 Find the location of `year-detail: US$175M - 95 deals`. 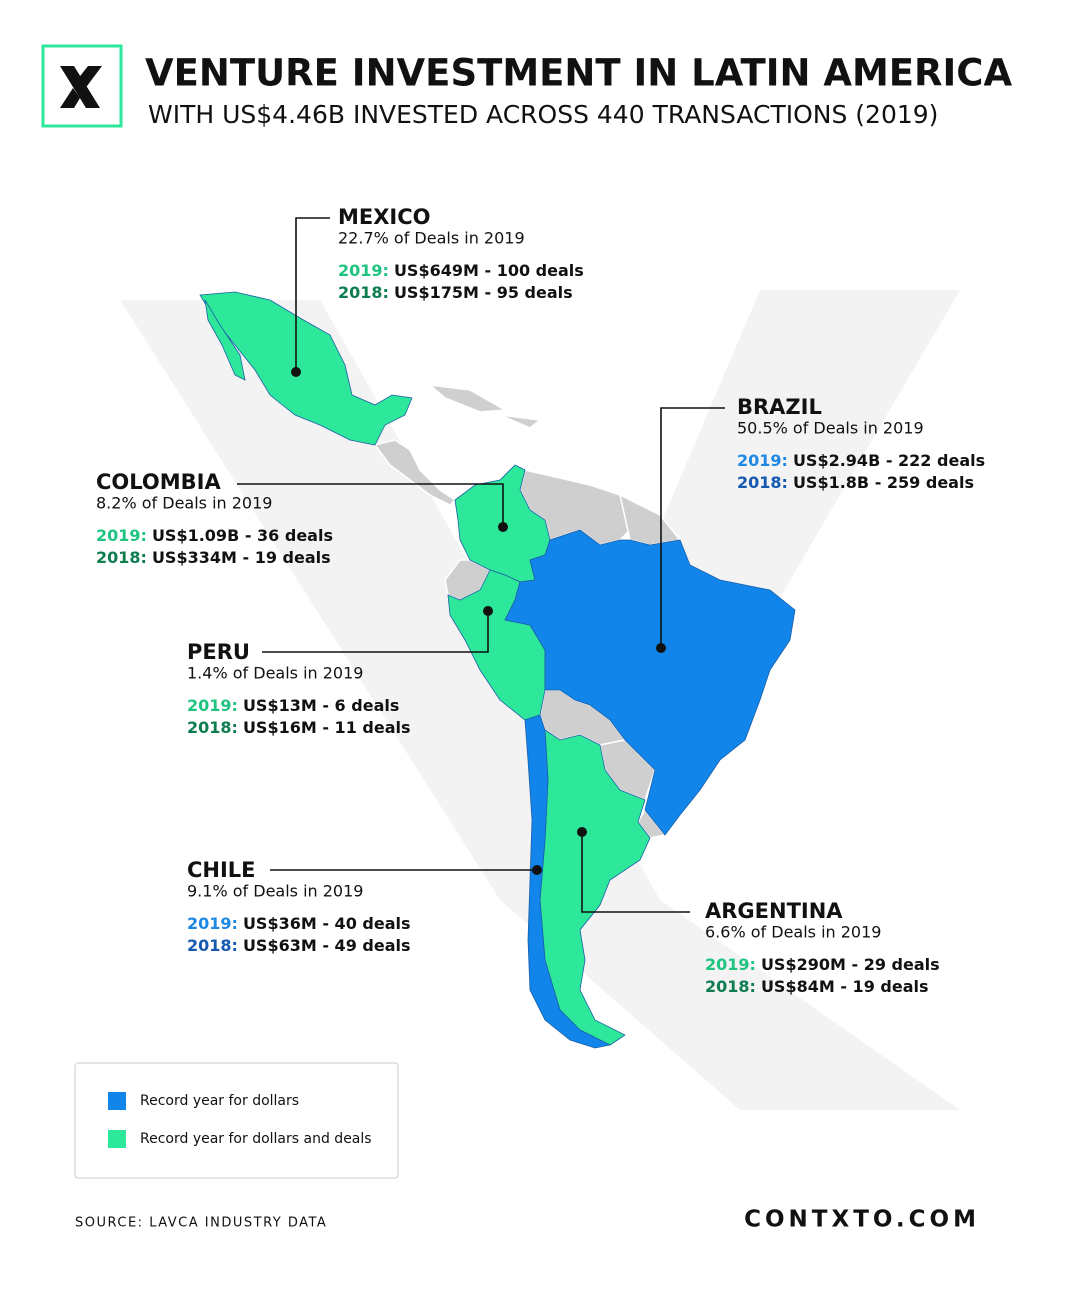

year-detail: US$175M - 95 deals is located at coordinates (483, 292).